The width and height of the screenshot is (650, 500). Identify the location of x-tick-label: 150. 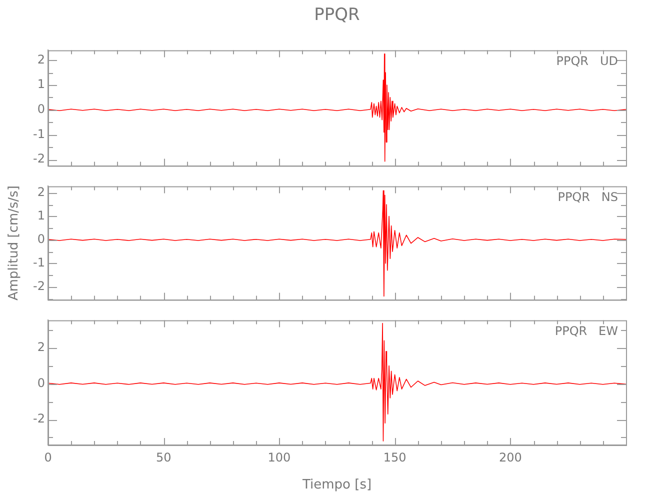
(394, 457).